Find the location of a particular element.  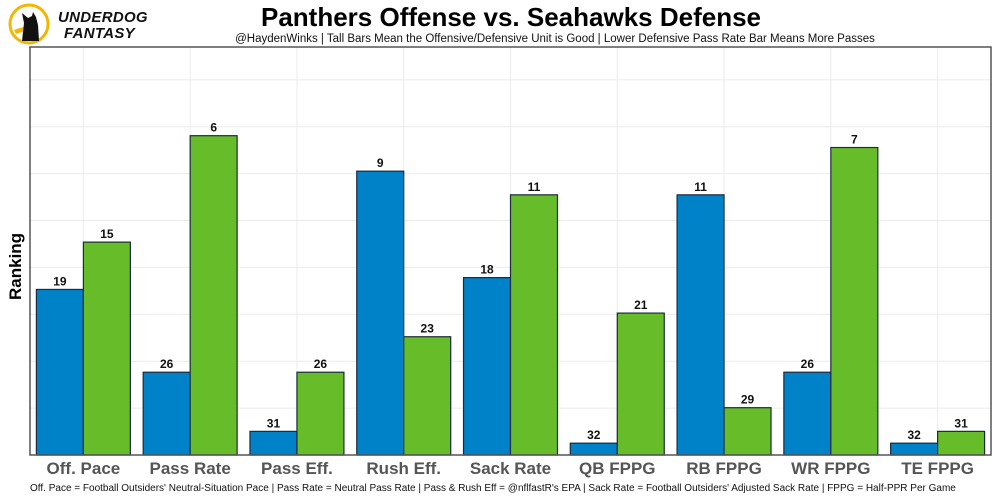

x-tick-label: Rush Eff. is located at coordinates (403, 468).